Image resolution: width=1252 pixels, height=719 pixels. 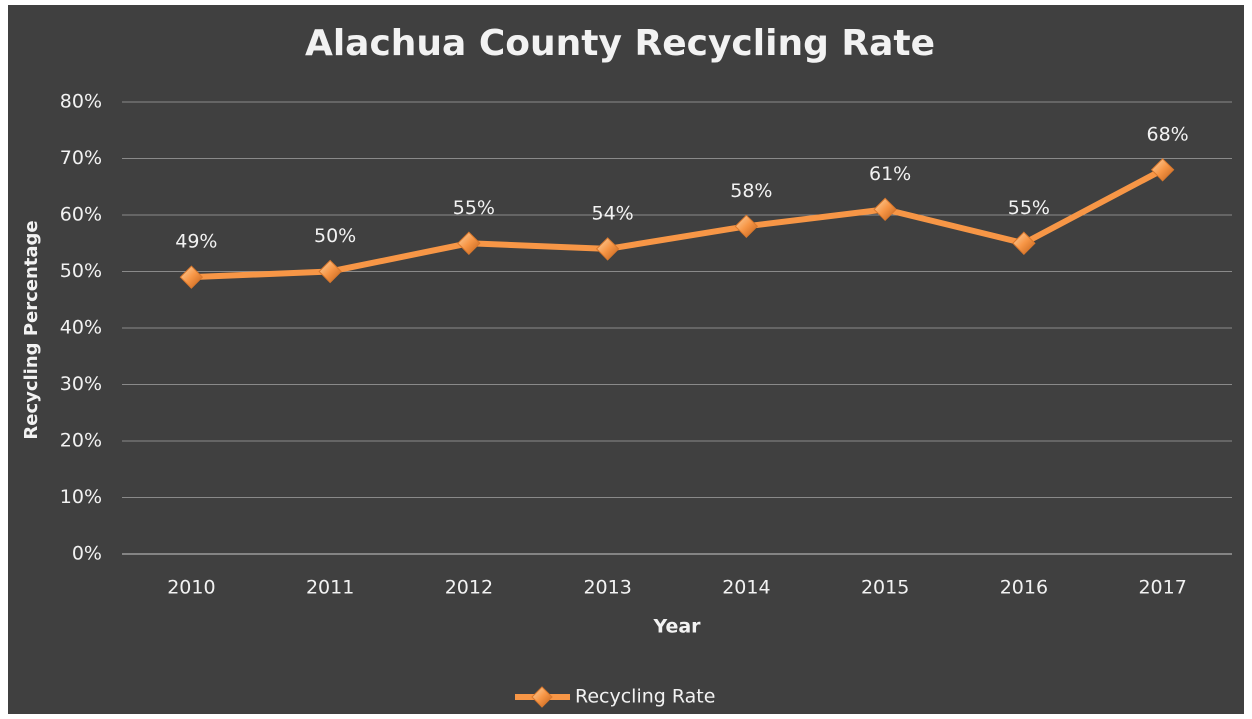 I want to click on x-tick-label: 2016, so click(x=1024, y=588).